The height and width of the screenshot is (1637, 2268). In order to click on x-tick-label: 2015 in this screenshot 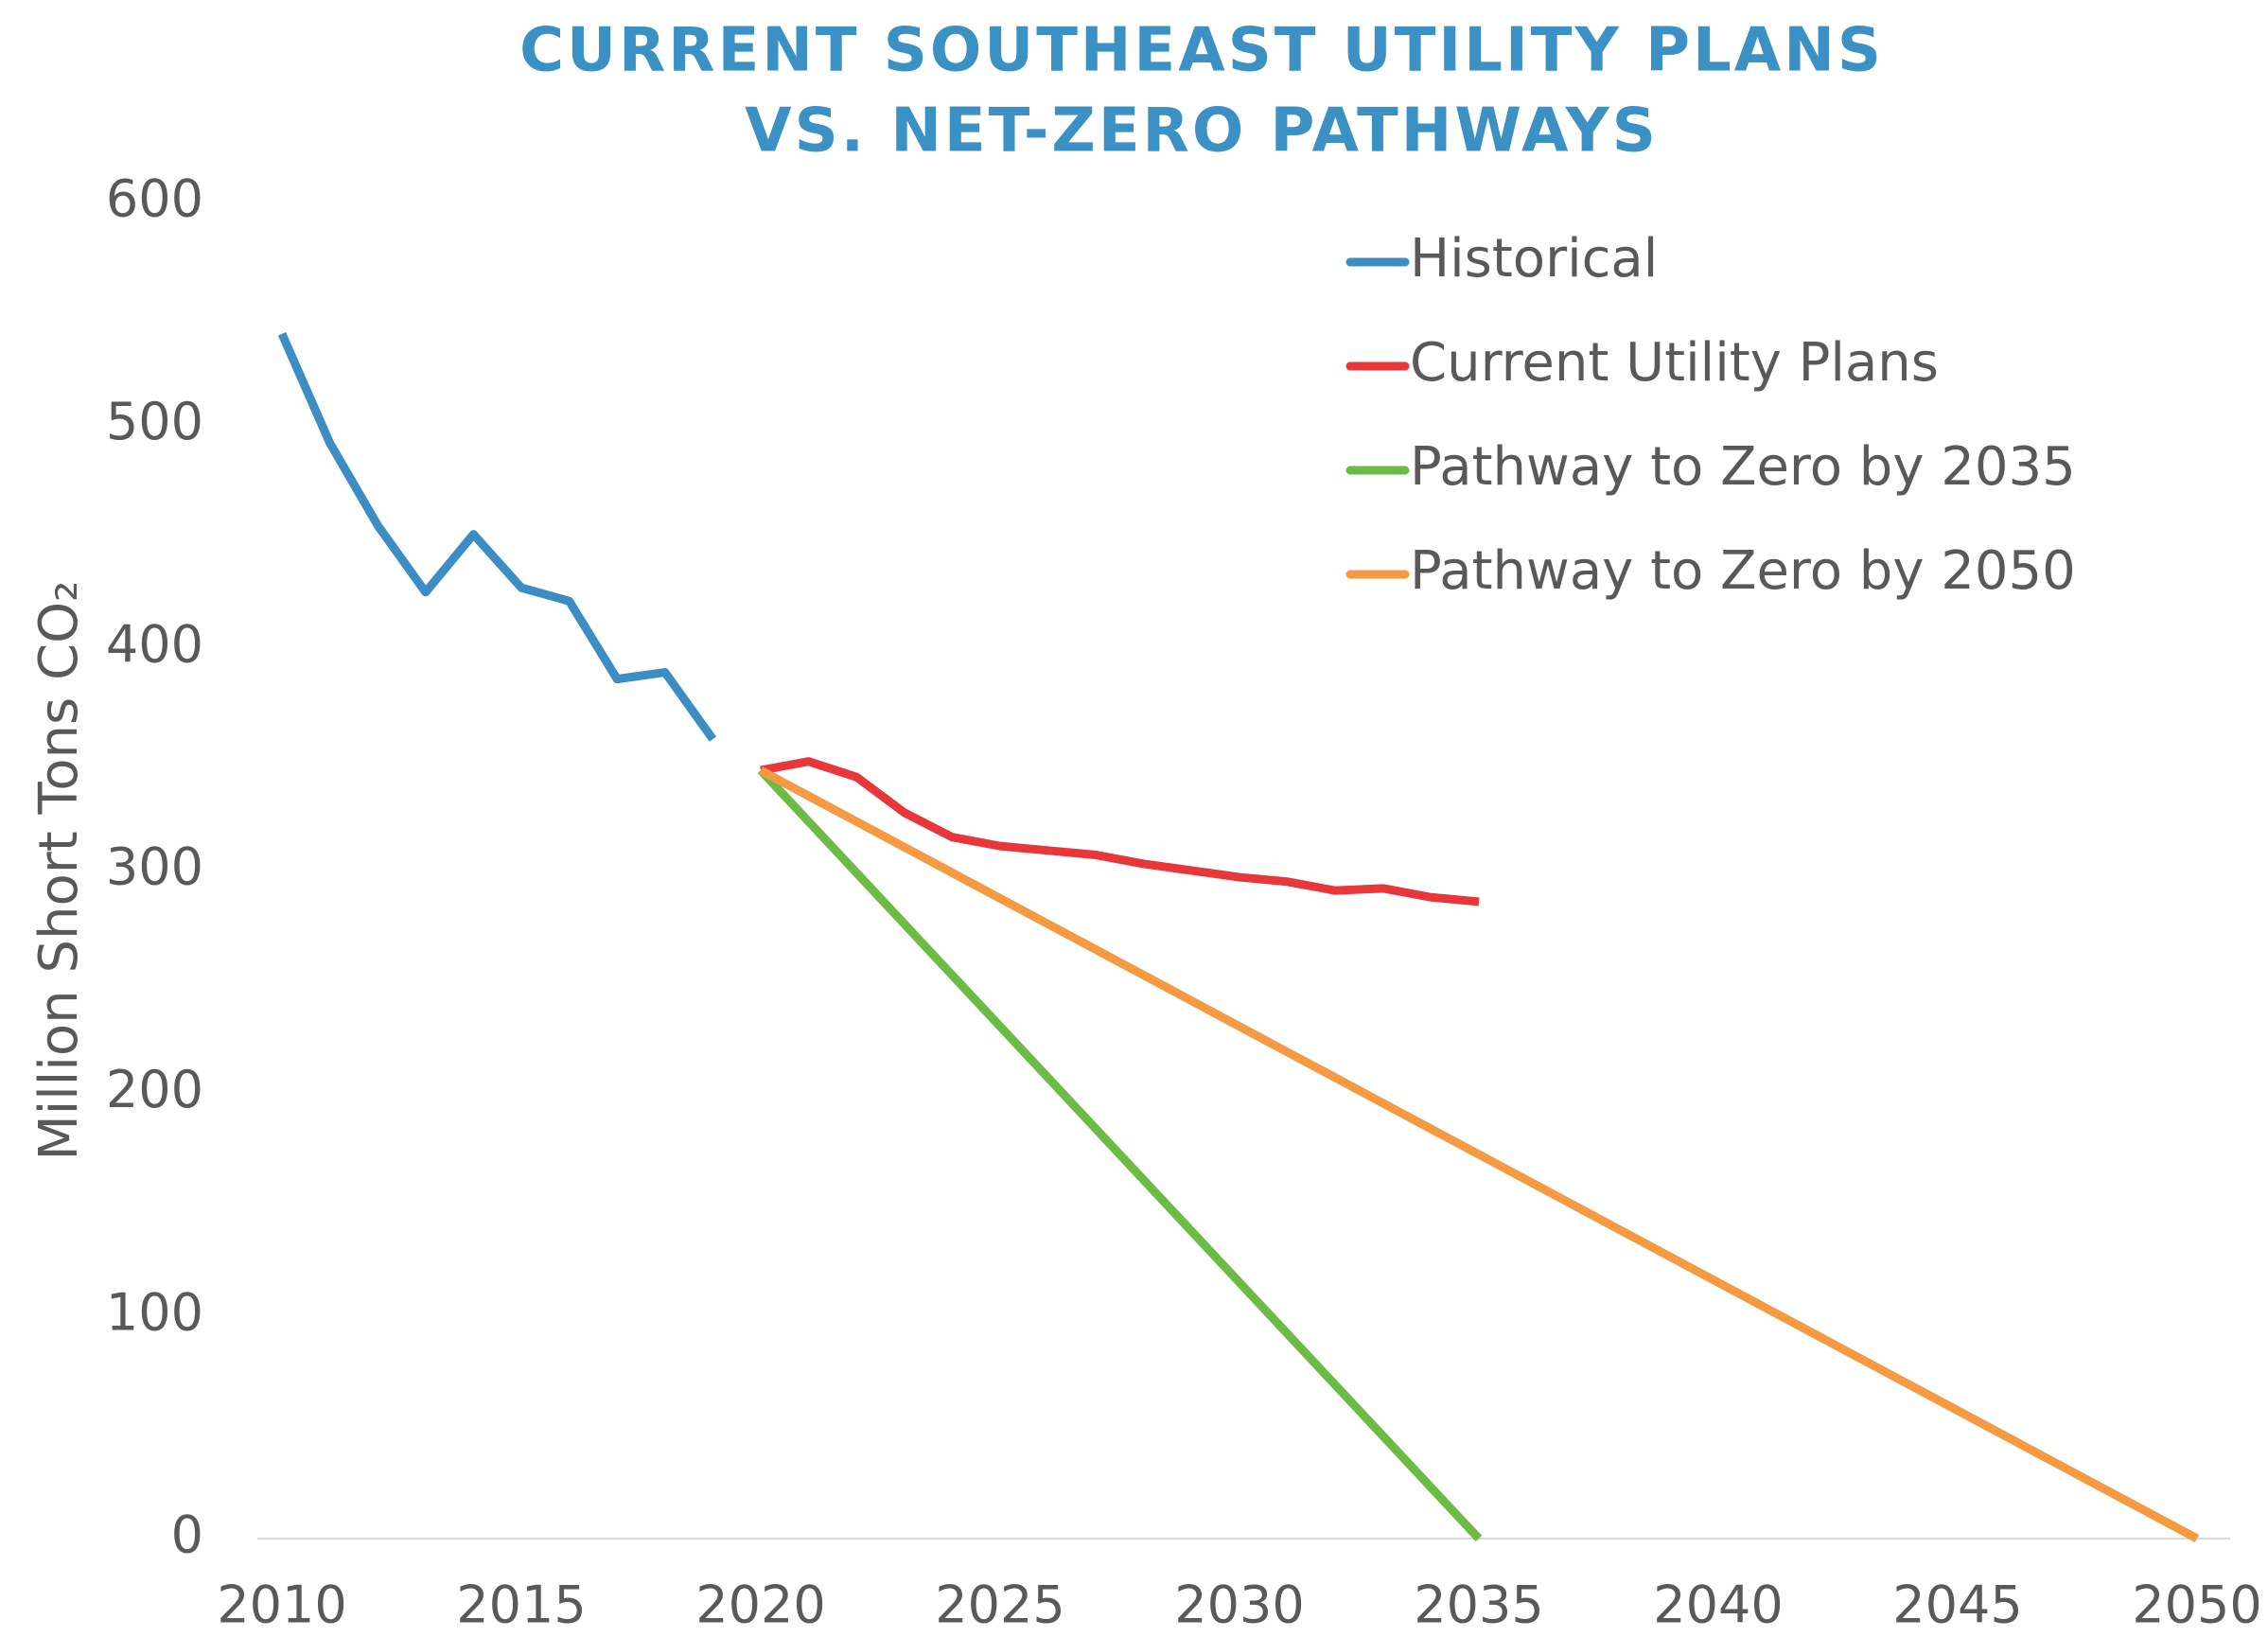, I will do `click(521, 1605)`.